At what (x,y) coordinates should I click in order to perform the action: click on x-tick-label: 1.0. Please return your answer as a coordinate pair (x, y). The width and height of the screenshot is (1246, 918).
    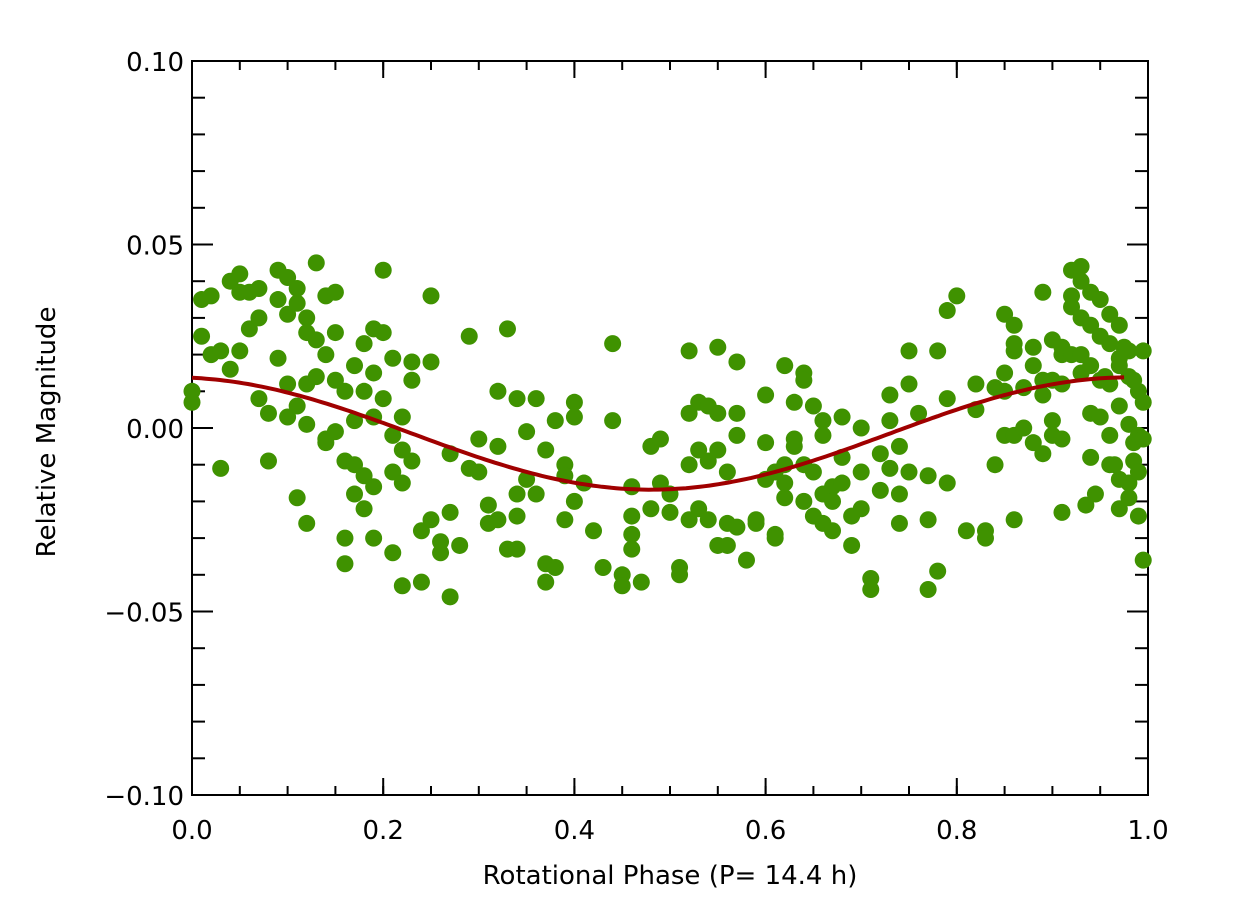
    Looking at the image, I should click on (1147, 831).